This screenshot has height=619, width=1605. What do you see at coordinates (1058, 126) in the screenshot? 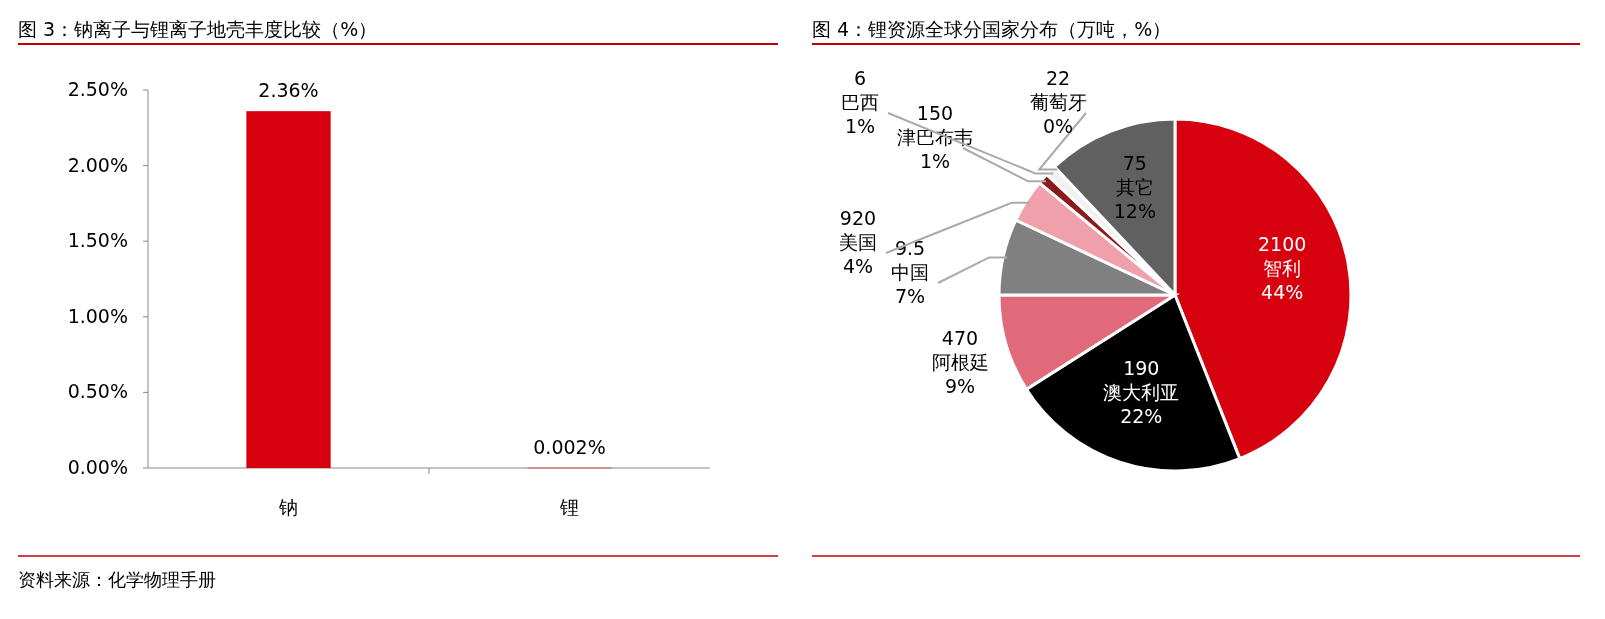
I see `text: 0%` at bounding box center [1058, 126].